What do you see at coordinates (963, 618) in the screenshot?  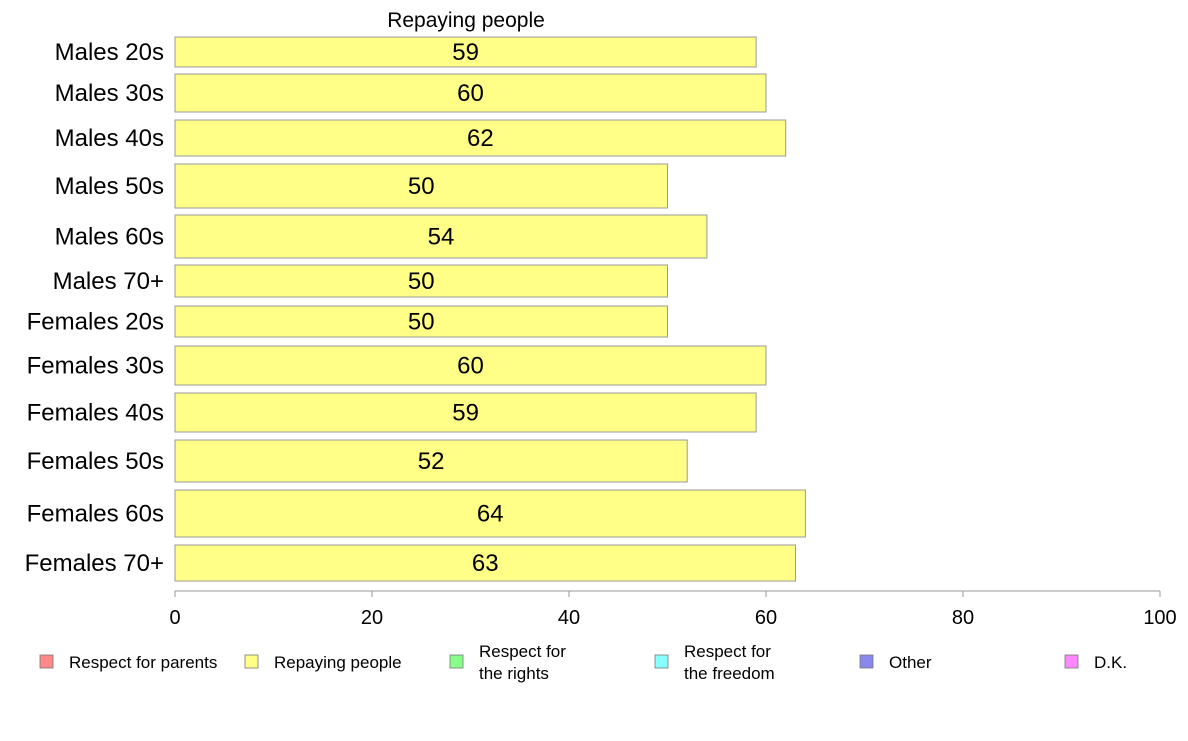 I see `x-tick-label: 80` at bounding box center [963, 618].